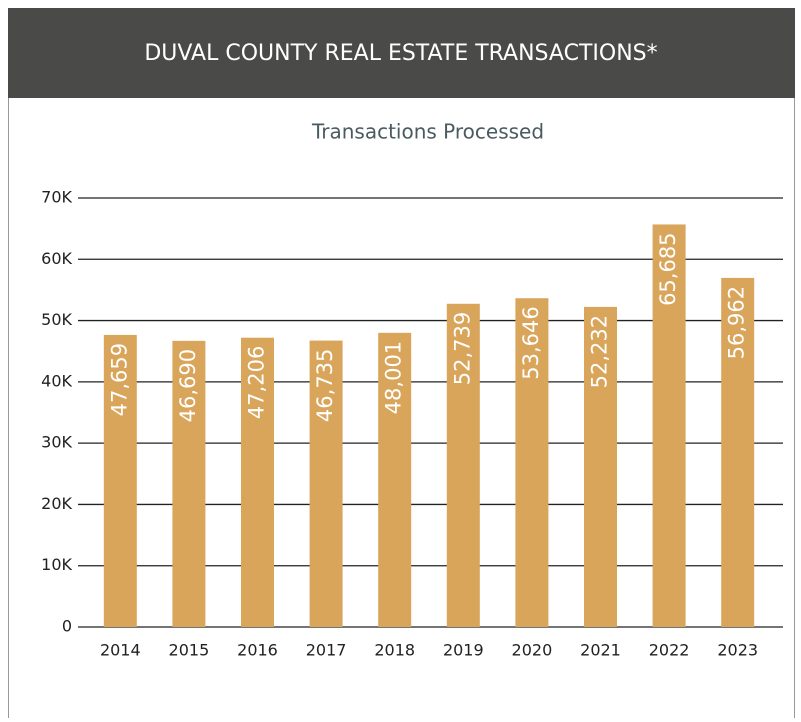 Image resolution: width=801 pixels, height=722 pixels. I want to click on x-tick-label: 2016, so click(257, 650).